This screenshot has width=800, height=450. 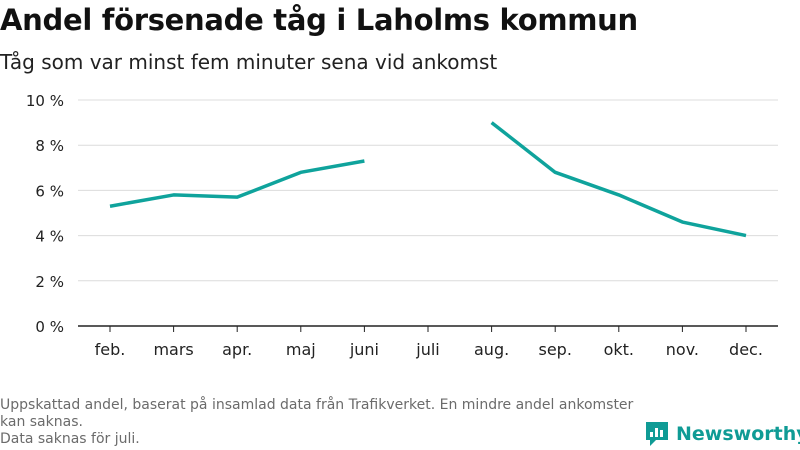 What do you see at coordinates (237, 349) in the screenshot?
I see `x-tick-label: apr.` at bounding box center [237, 349].